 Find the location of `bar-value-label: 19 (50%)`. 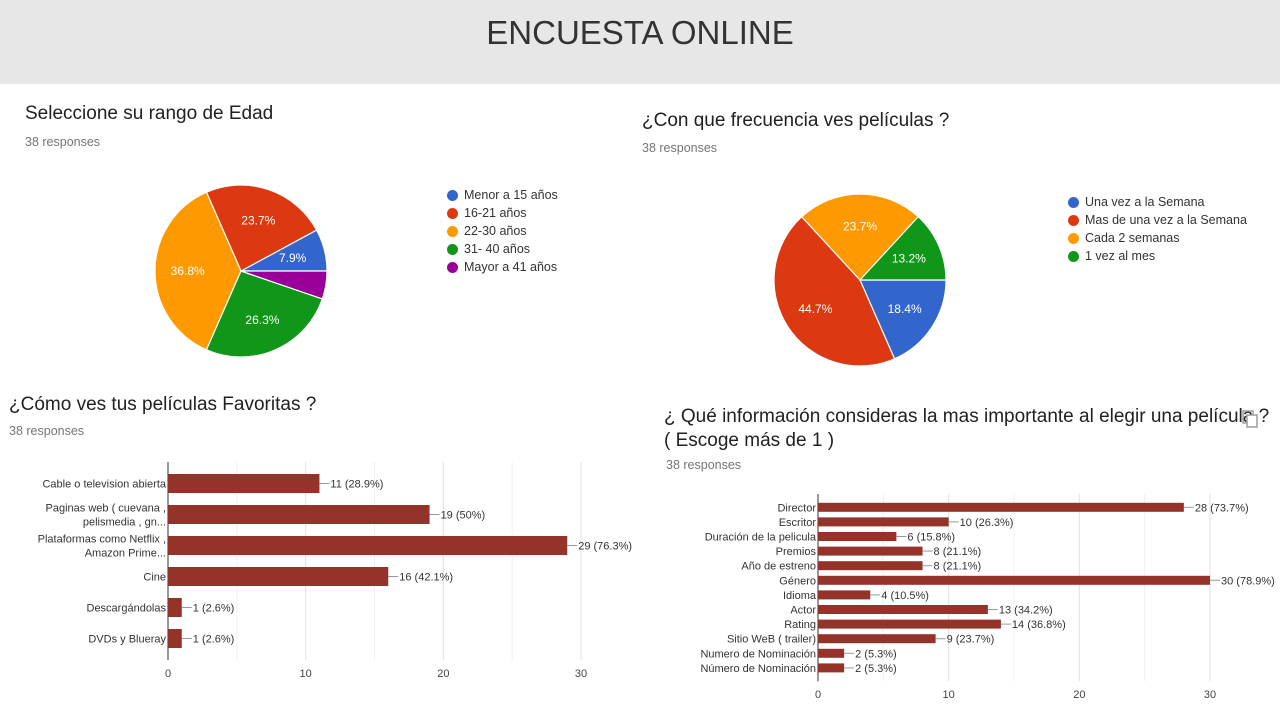

bar-value-label: 19 (50%) is located at coordinates (463, 516).